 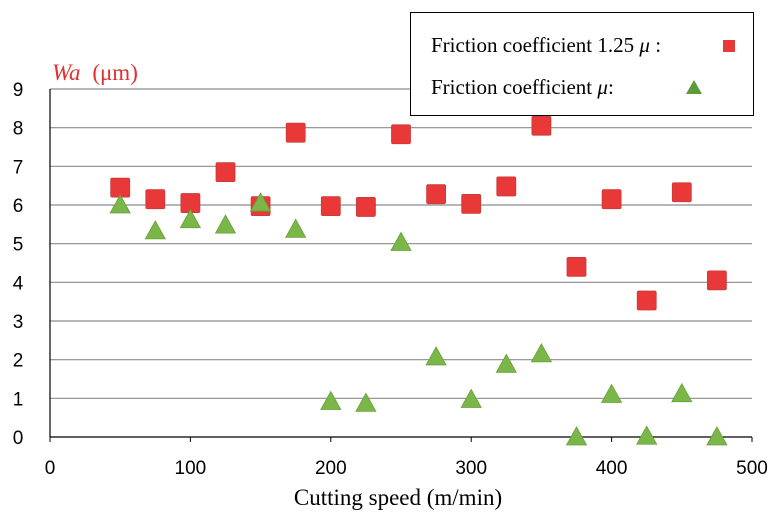 What do you see at coordinates (18, 245) in the screenshot?
I see `y-tick-label: 5` at bounding box center [18, 245].